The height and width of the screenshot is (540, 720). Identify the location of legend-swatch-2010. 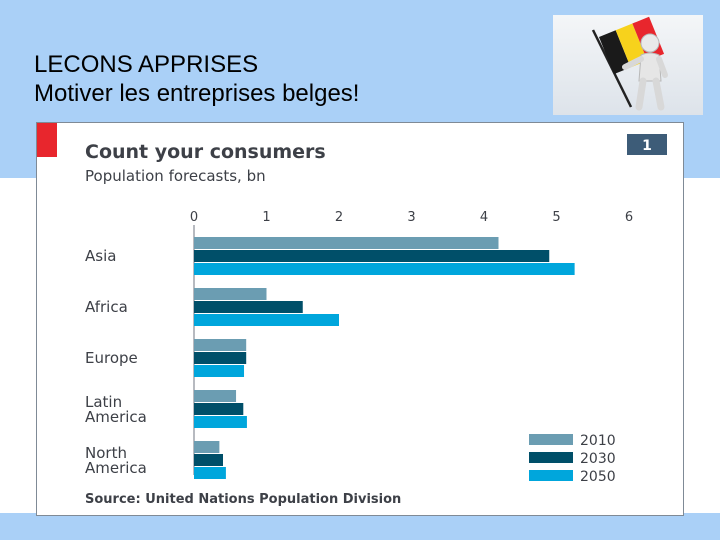
(551, 439).